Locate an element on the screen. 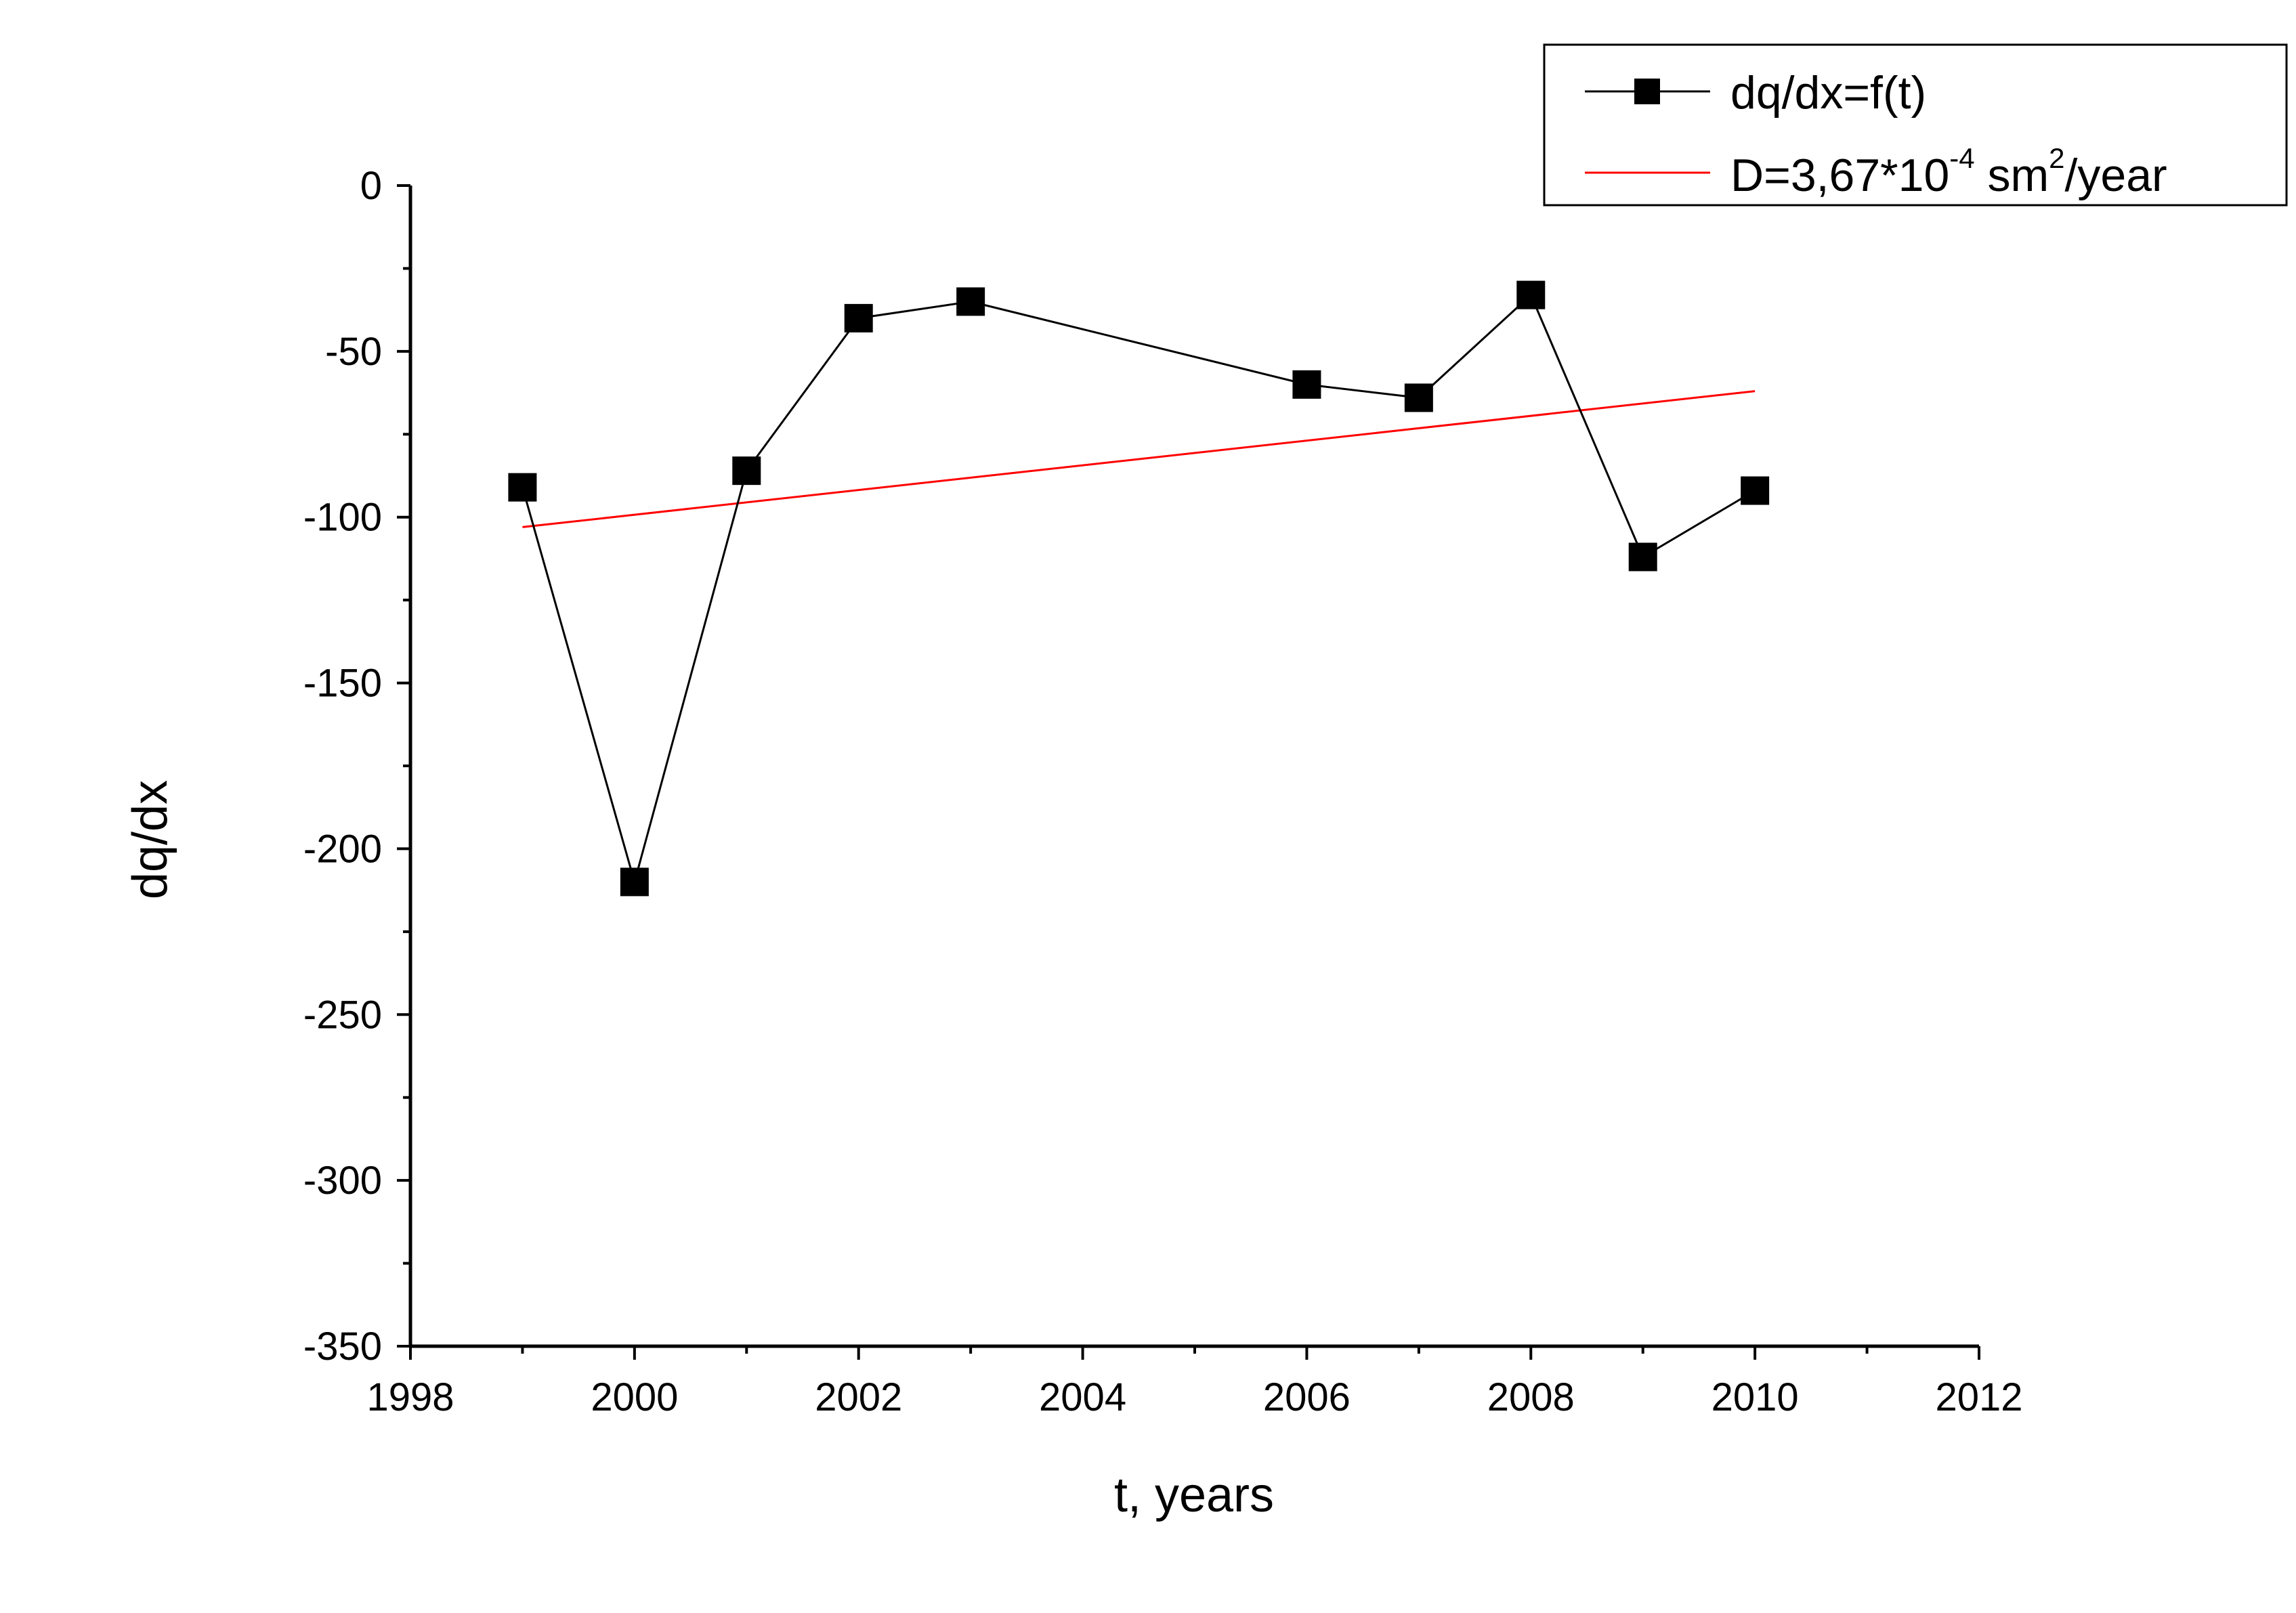 This screenshot has width=2296, height=1613. y-tick-label: -300 is located at coordinates (342, 1181).